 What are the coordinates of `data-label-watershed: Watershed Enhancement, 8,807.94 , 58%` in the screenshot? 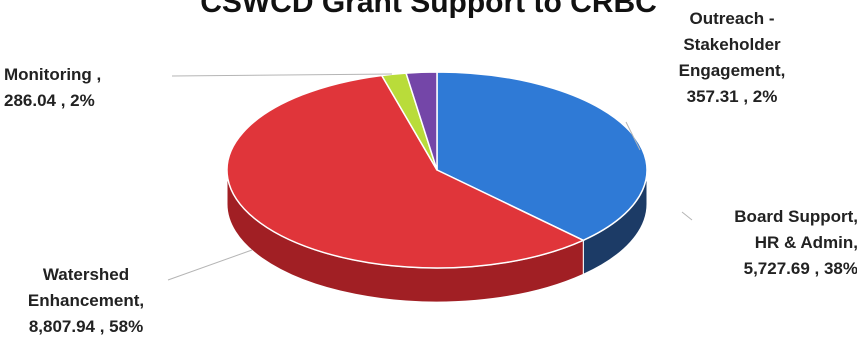 It's located at (86, 300).